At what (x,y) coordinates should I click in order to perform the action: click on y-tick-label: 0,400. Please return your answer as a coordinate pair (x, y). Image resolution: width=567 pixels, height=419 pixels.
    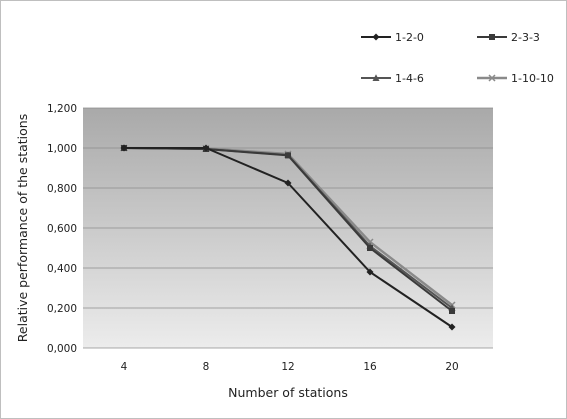
    Looking at the image, I should click on (62, 269).